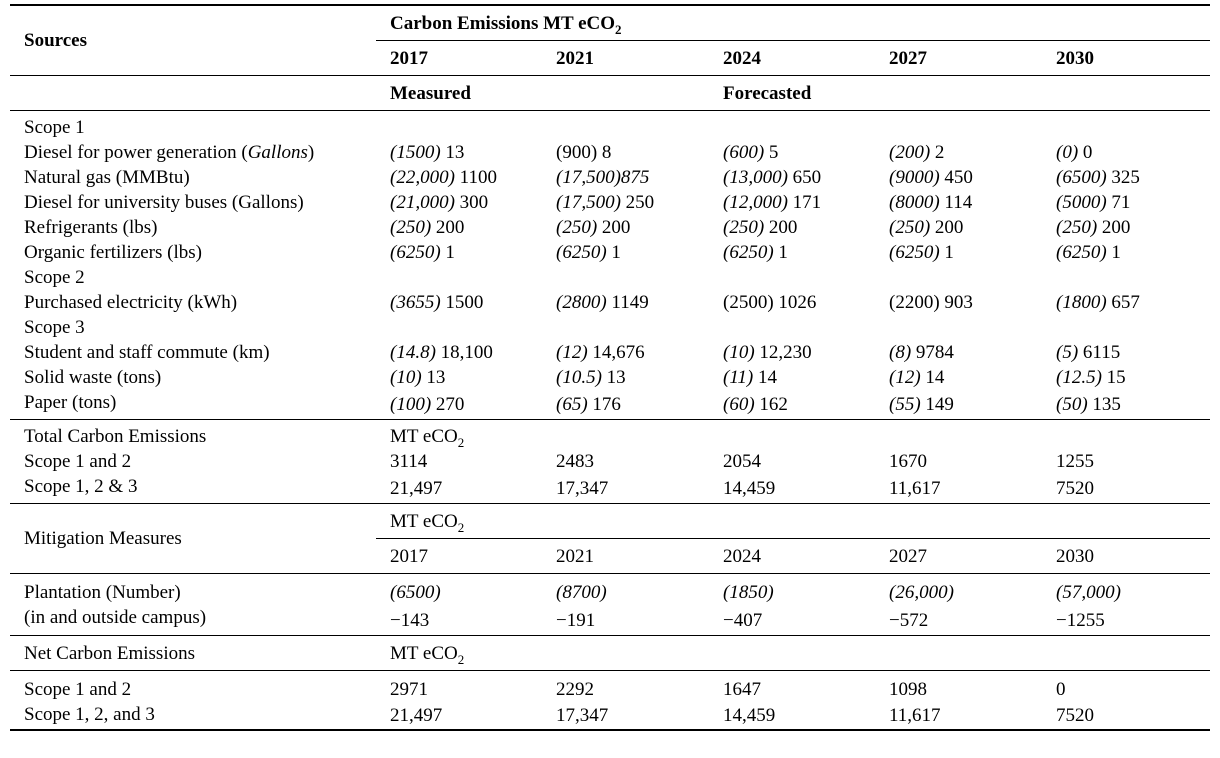 The image size is (1220, 758). Describe the element at coordinates (542, 93) in the screenshot. I see `measured-label: Measured` at that location.